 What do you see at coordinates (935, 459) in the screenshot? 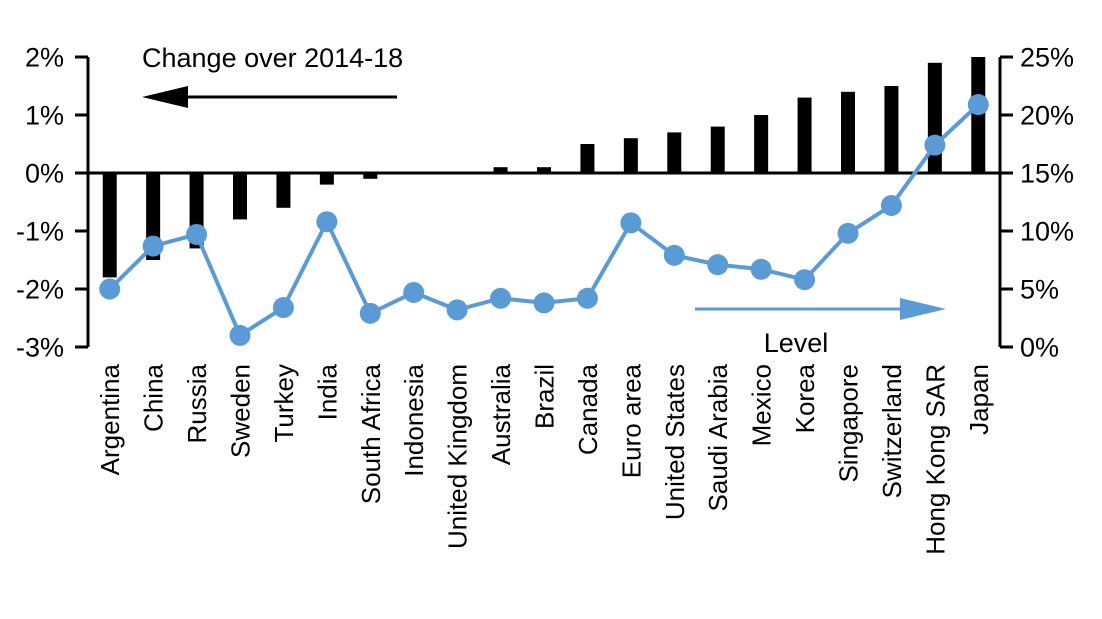
I see `category-label-hong-kong-sar: Hong Kong SAR` at bounding box center [935, 459].